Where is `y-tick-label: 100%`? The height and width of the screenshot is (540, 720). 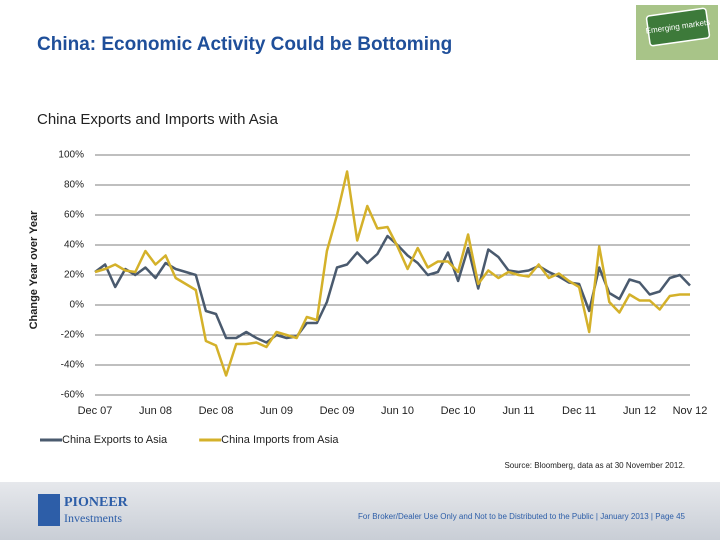
y-tick-label: 100% is located at coordinates (71, 155).